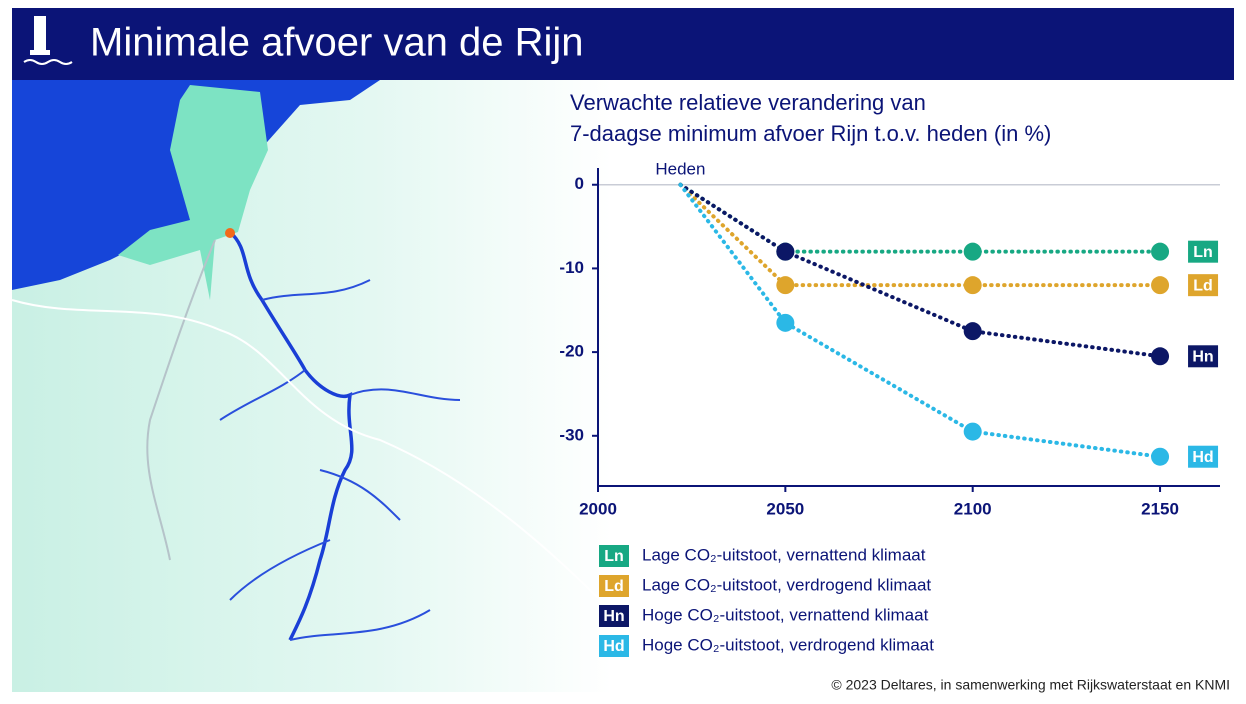 Image resolution: width=1246 pixels, height=704 pixels. I want to click on legend-label: Lage CO₂-uitstoot, vernattend klimaat, so click(784, 554).